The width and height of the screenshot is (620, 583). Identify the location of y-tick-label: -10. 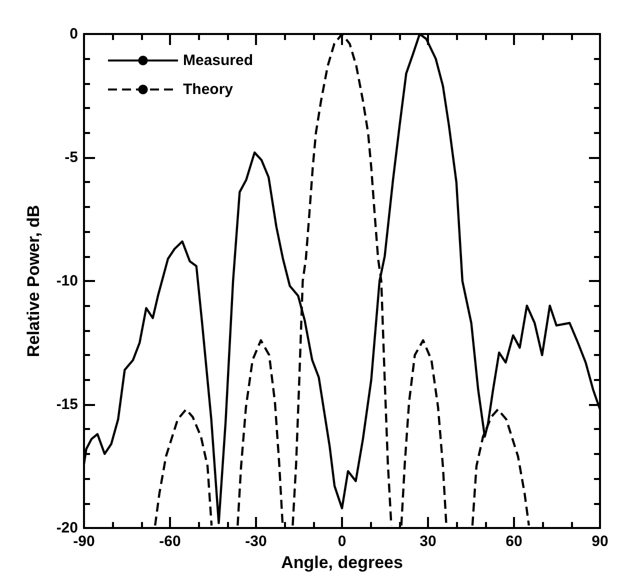
(67, 281).